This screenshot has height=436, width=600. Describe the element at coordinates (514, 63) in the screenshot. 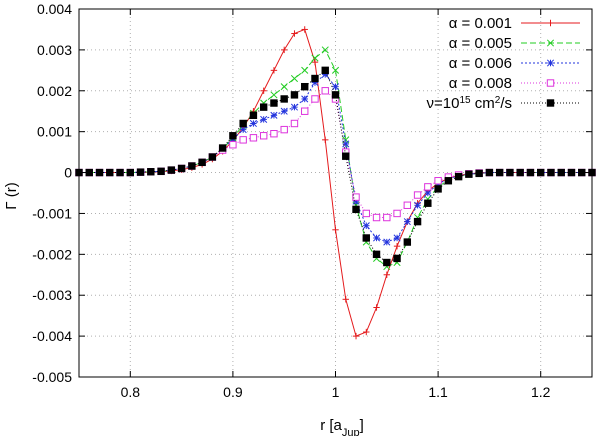

I see `legend-item-3: α = 0.006` at that location.